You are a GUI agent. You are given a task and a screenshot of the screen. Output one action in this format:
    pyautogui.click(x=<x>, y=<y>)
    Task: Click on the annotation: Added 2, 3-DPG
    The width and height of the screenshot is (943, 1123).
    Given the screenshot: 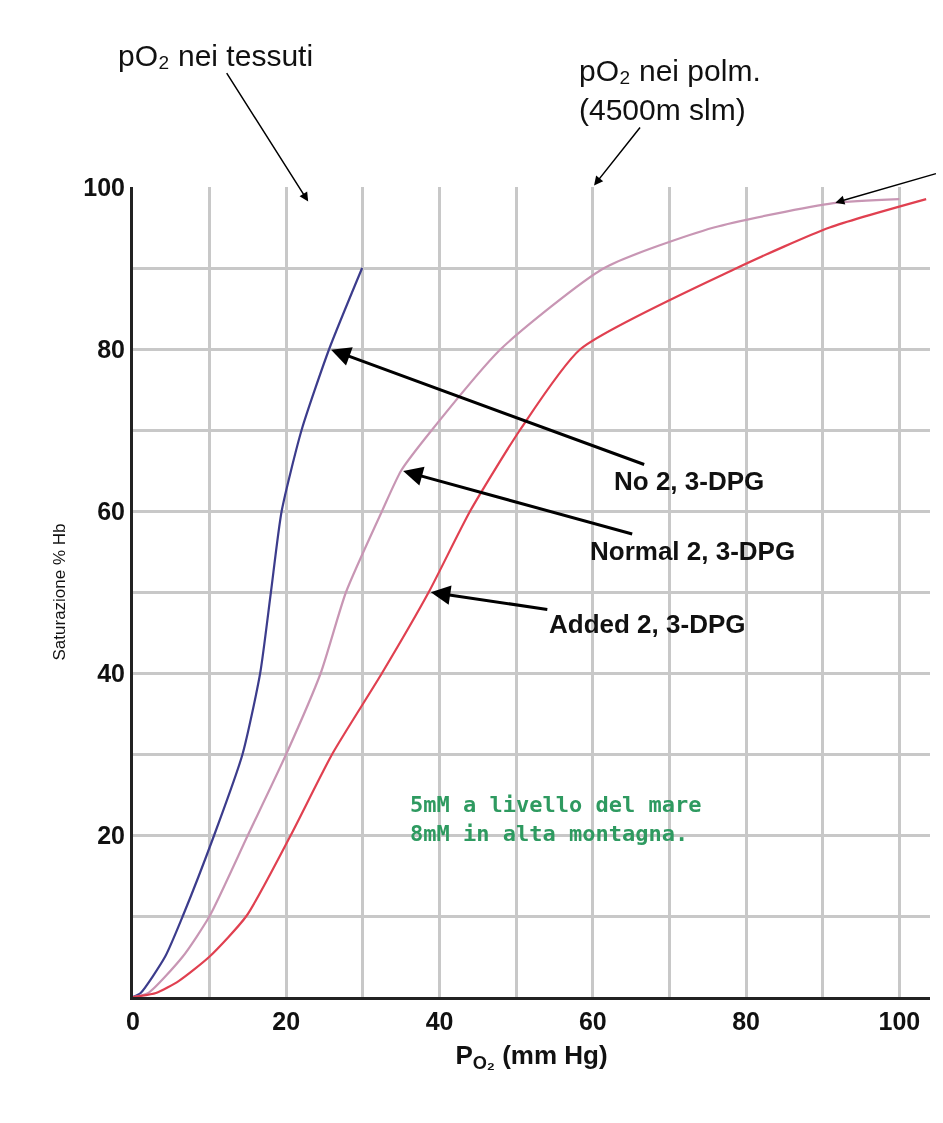 What is the action you would take?
    pyautogui.click(x=647, y=624)
    